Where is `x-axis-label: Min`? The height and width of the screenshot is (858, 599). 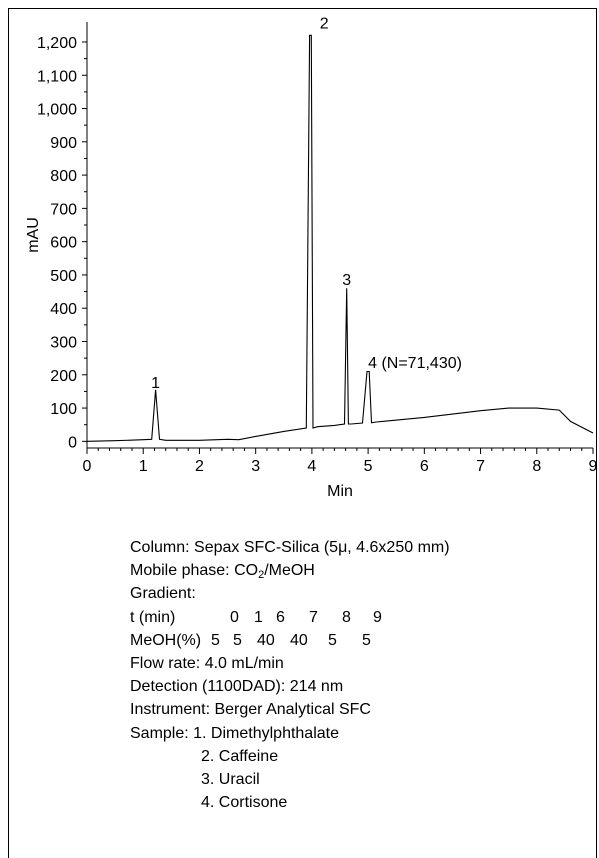
x-axis-label: Min is located at coordinates (340, 491).